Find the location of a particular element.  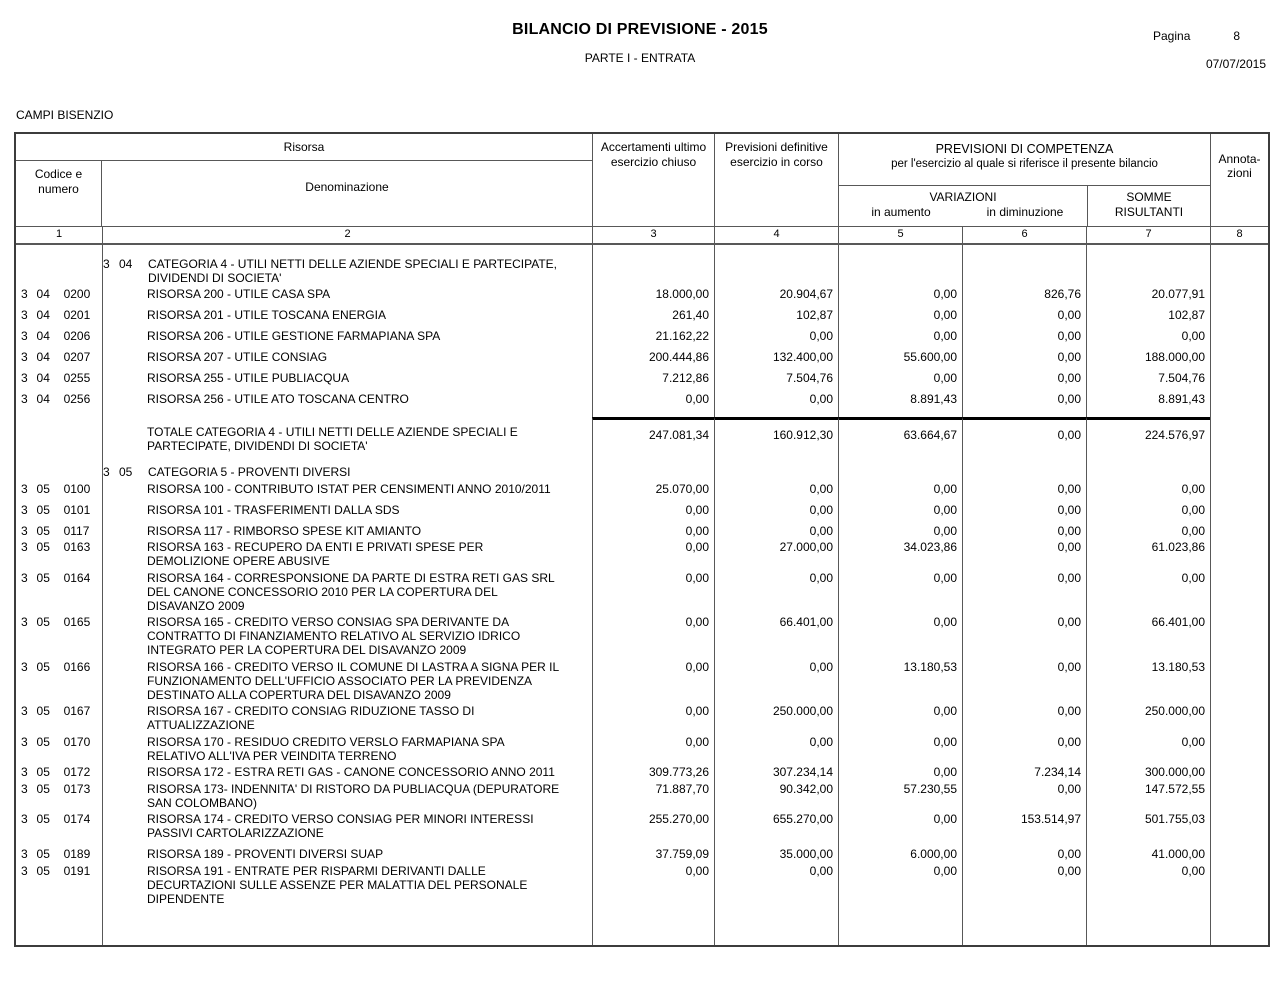

code-cell: 3 05 0101 is located at coordinates (59, 506).